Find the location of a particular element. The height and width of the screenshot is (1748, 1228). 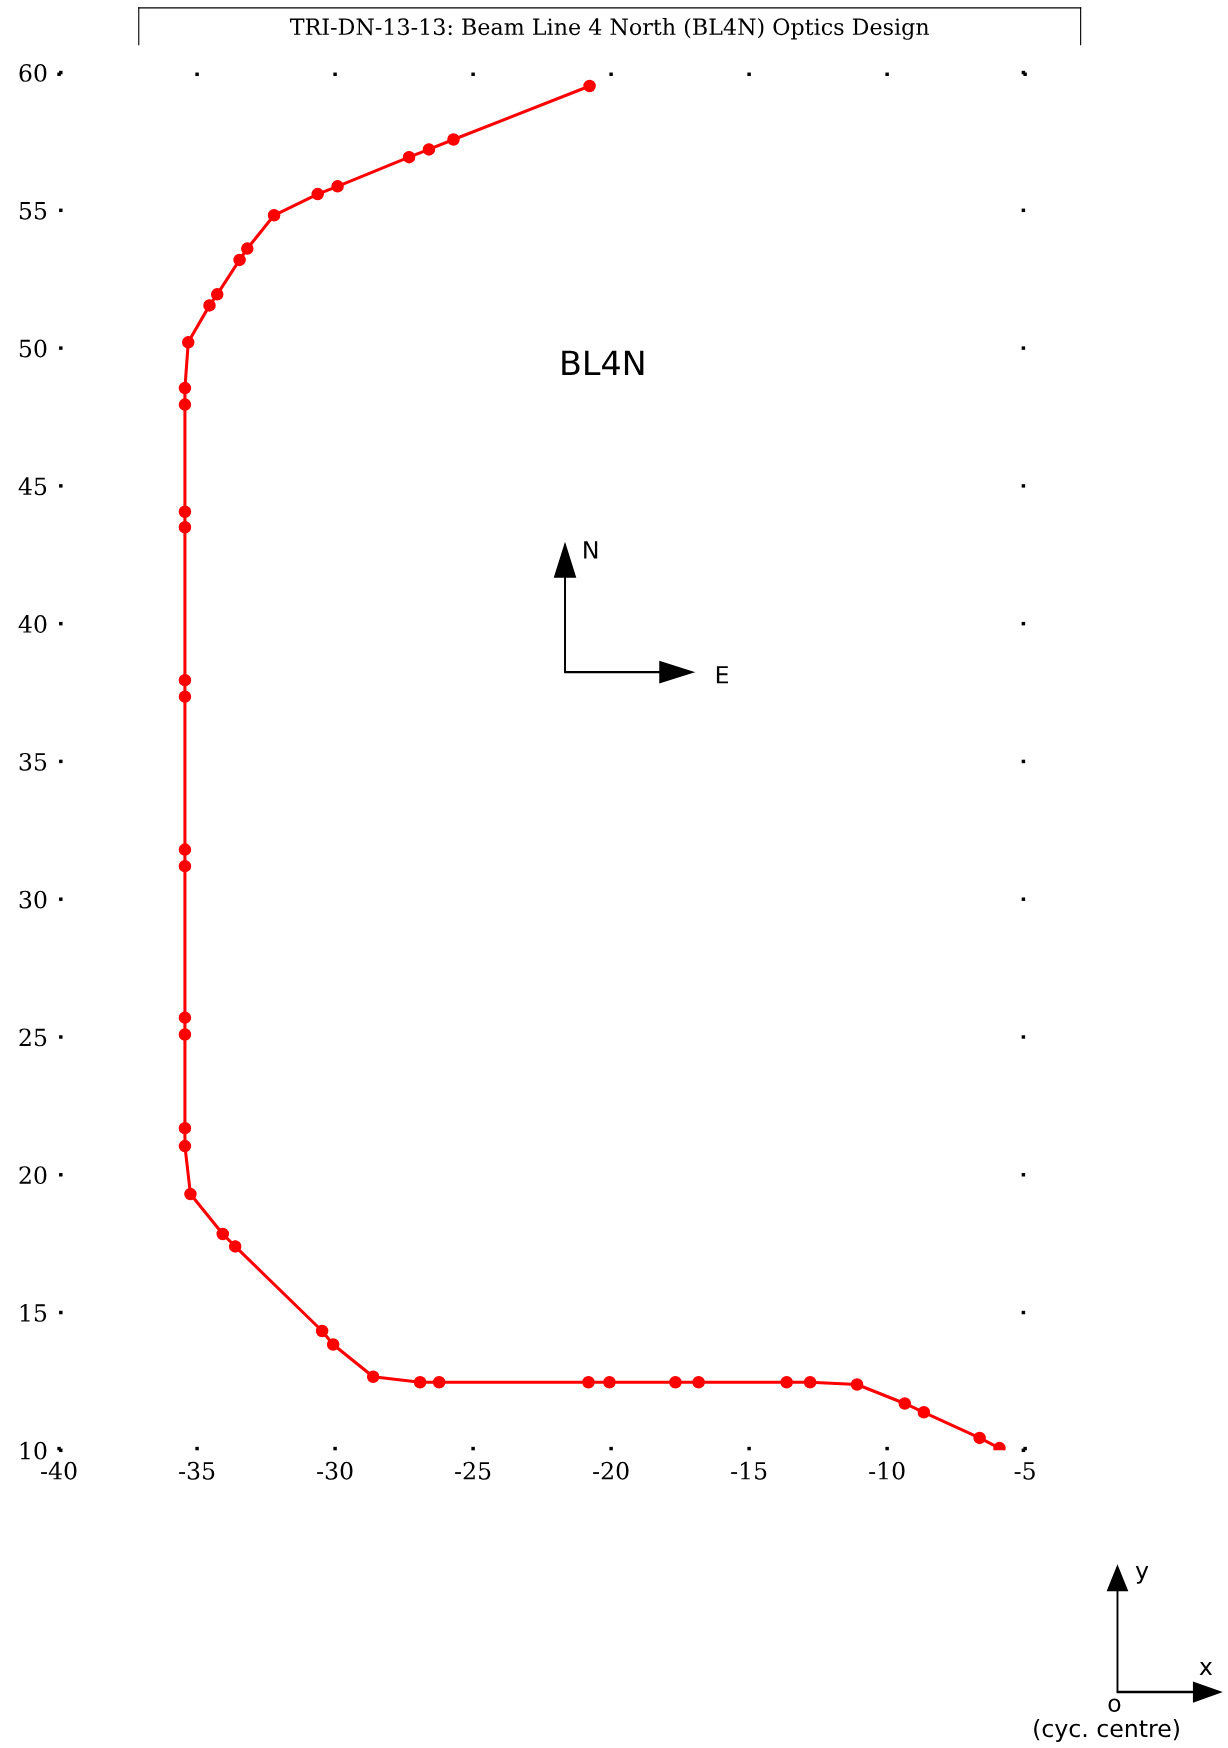

y-tick-label: 35 is located at coordinates (33, 761).